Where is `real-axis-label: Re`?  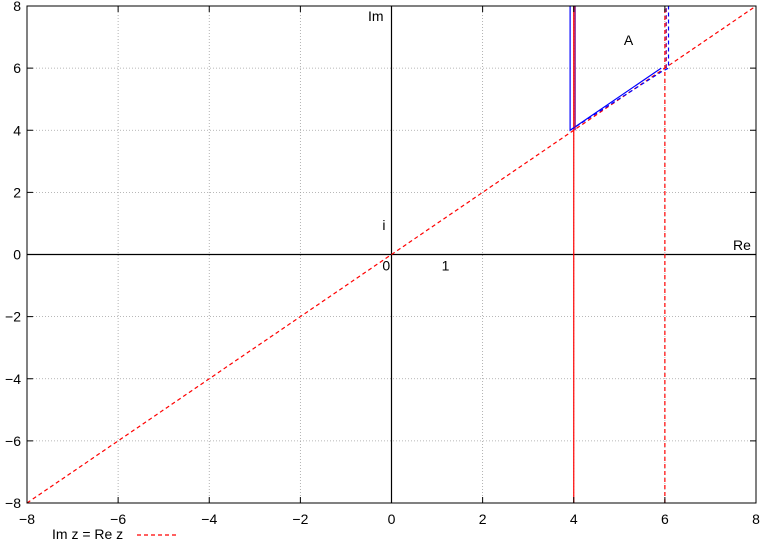 real-axis-label: Re is located at coordinates (742, 245).